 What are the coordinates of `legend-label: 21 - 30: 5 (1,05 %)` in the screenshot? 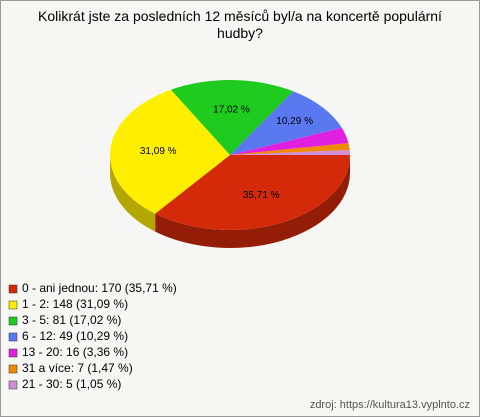 It's located at (71, 384).